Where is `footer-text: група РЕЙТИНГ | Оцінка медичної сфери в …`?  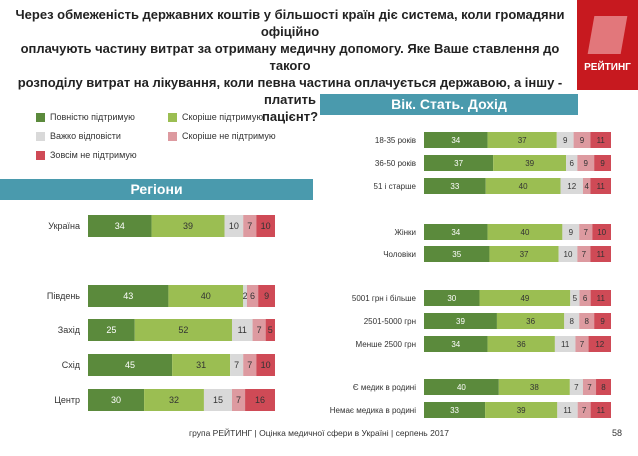
footer-text: група РЕЙТИНГ | Оцінка медичної сфери в … is located at coordinates (319, 433).